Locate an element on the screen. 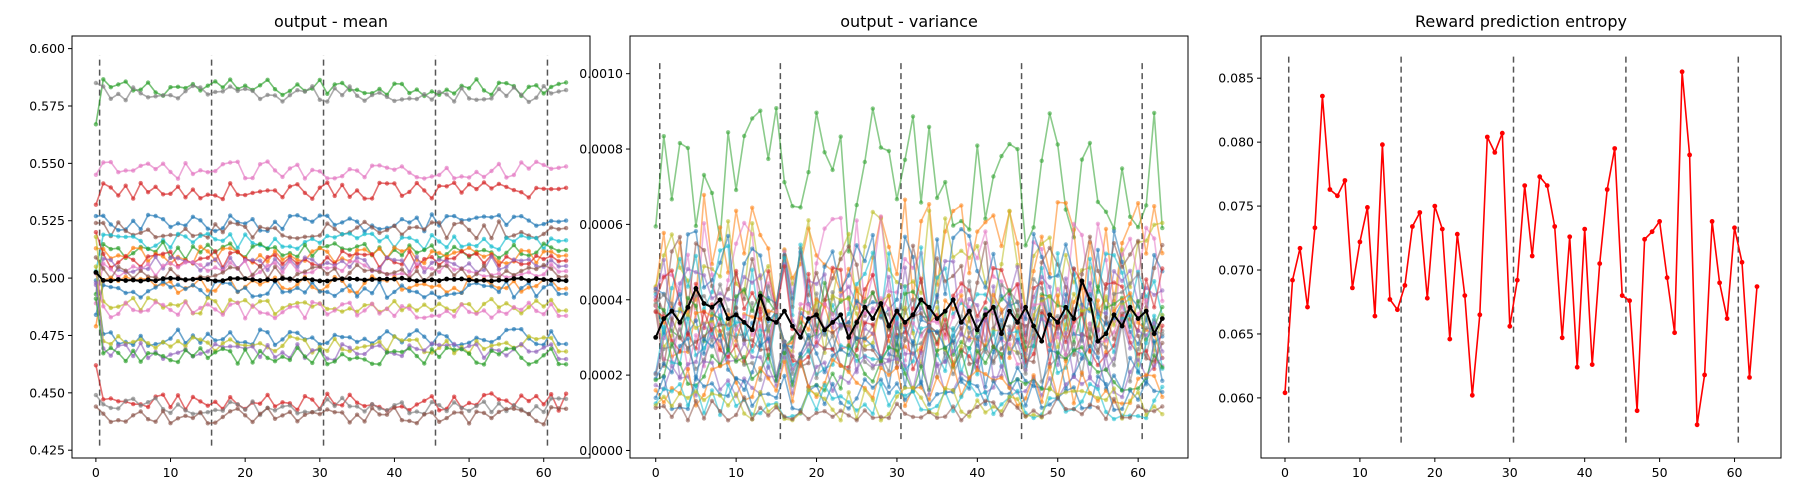 The image size is (1800, 500). x-tick-label: 20 is located at coordinates (245, 472).